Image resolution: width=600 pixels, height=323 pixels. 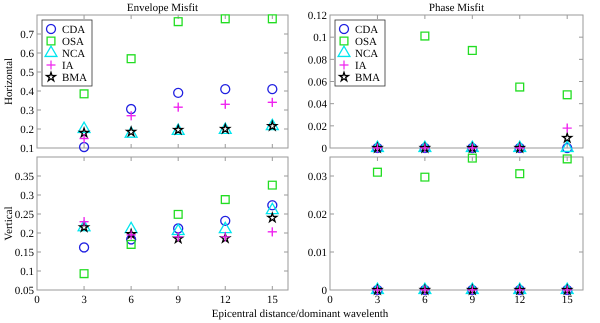 I want to click on y-tick-label: 0.5, so click(x=27, y=73).